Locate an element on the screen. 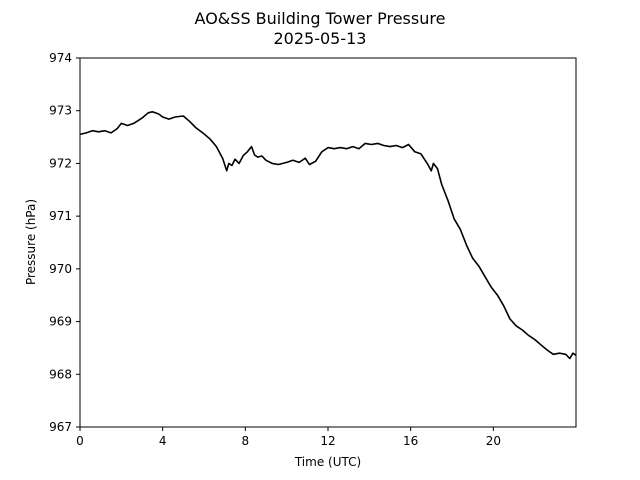 The height and width of the screenshot is (480, 640). x-axis-label: Time (UTC) is located at coordinates (327, 462).